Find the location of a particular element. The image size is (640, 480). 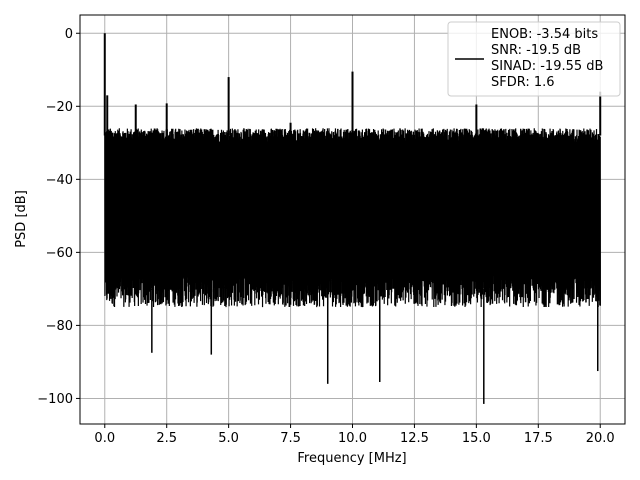

x-tick-label: 7.5 is located at coordinates (290, 438).